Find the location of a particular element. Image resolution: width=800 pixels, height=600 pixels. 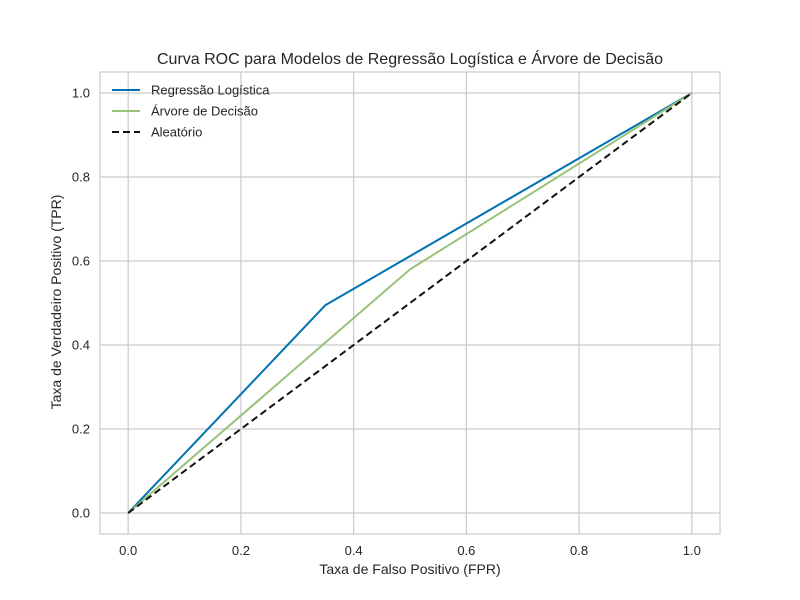

x-tick-label: 0.4 is located at coordinates (354, 550).